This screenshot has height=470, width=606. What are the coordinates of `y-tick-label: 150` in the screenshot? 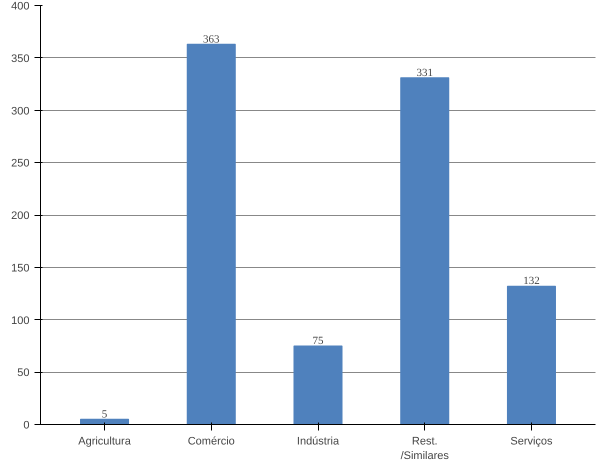 It's located at (20, 268).